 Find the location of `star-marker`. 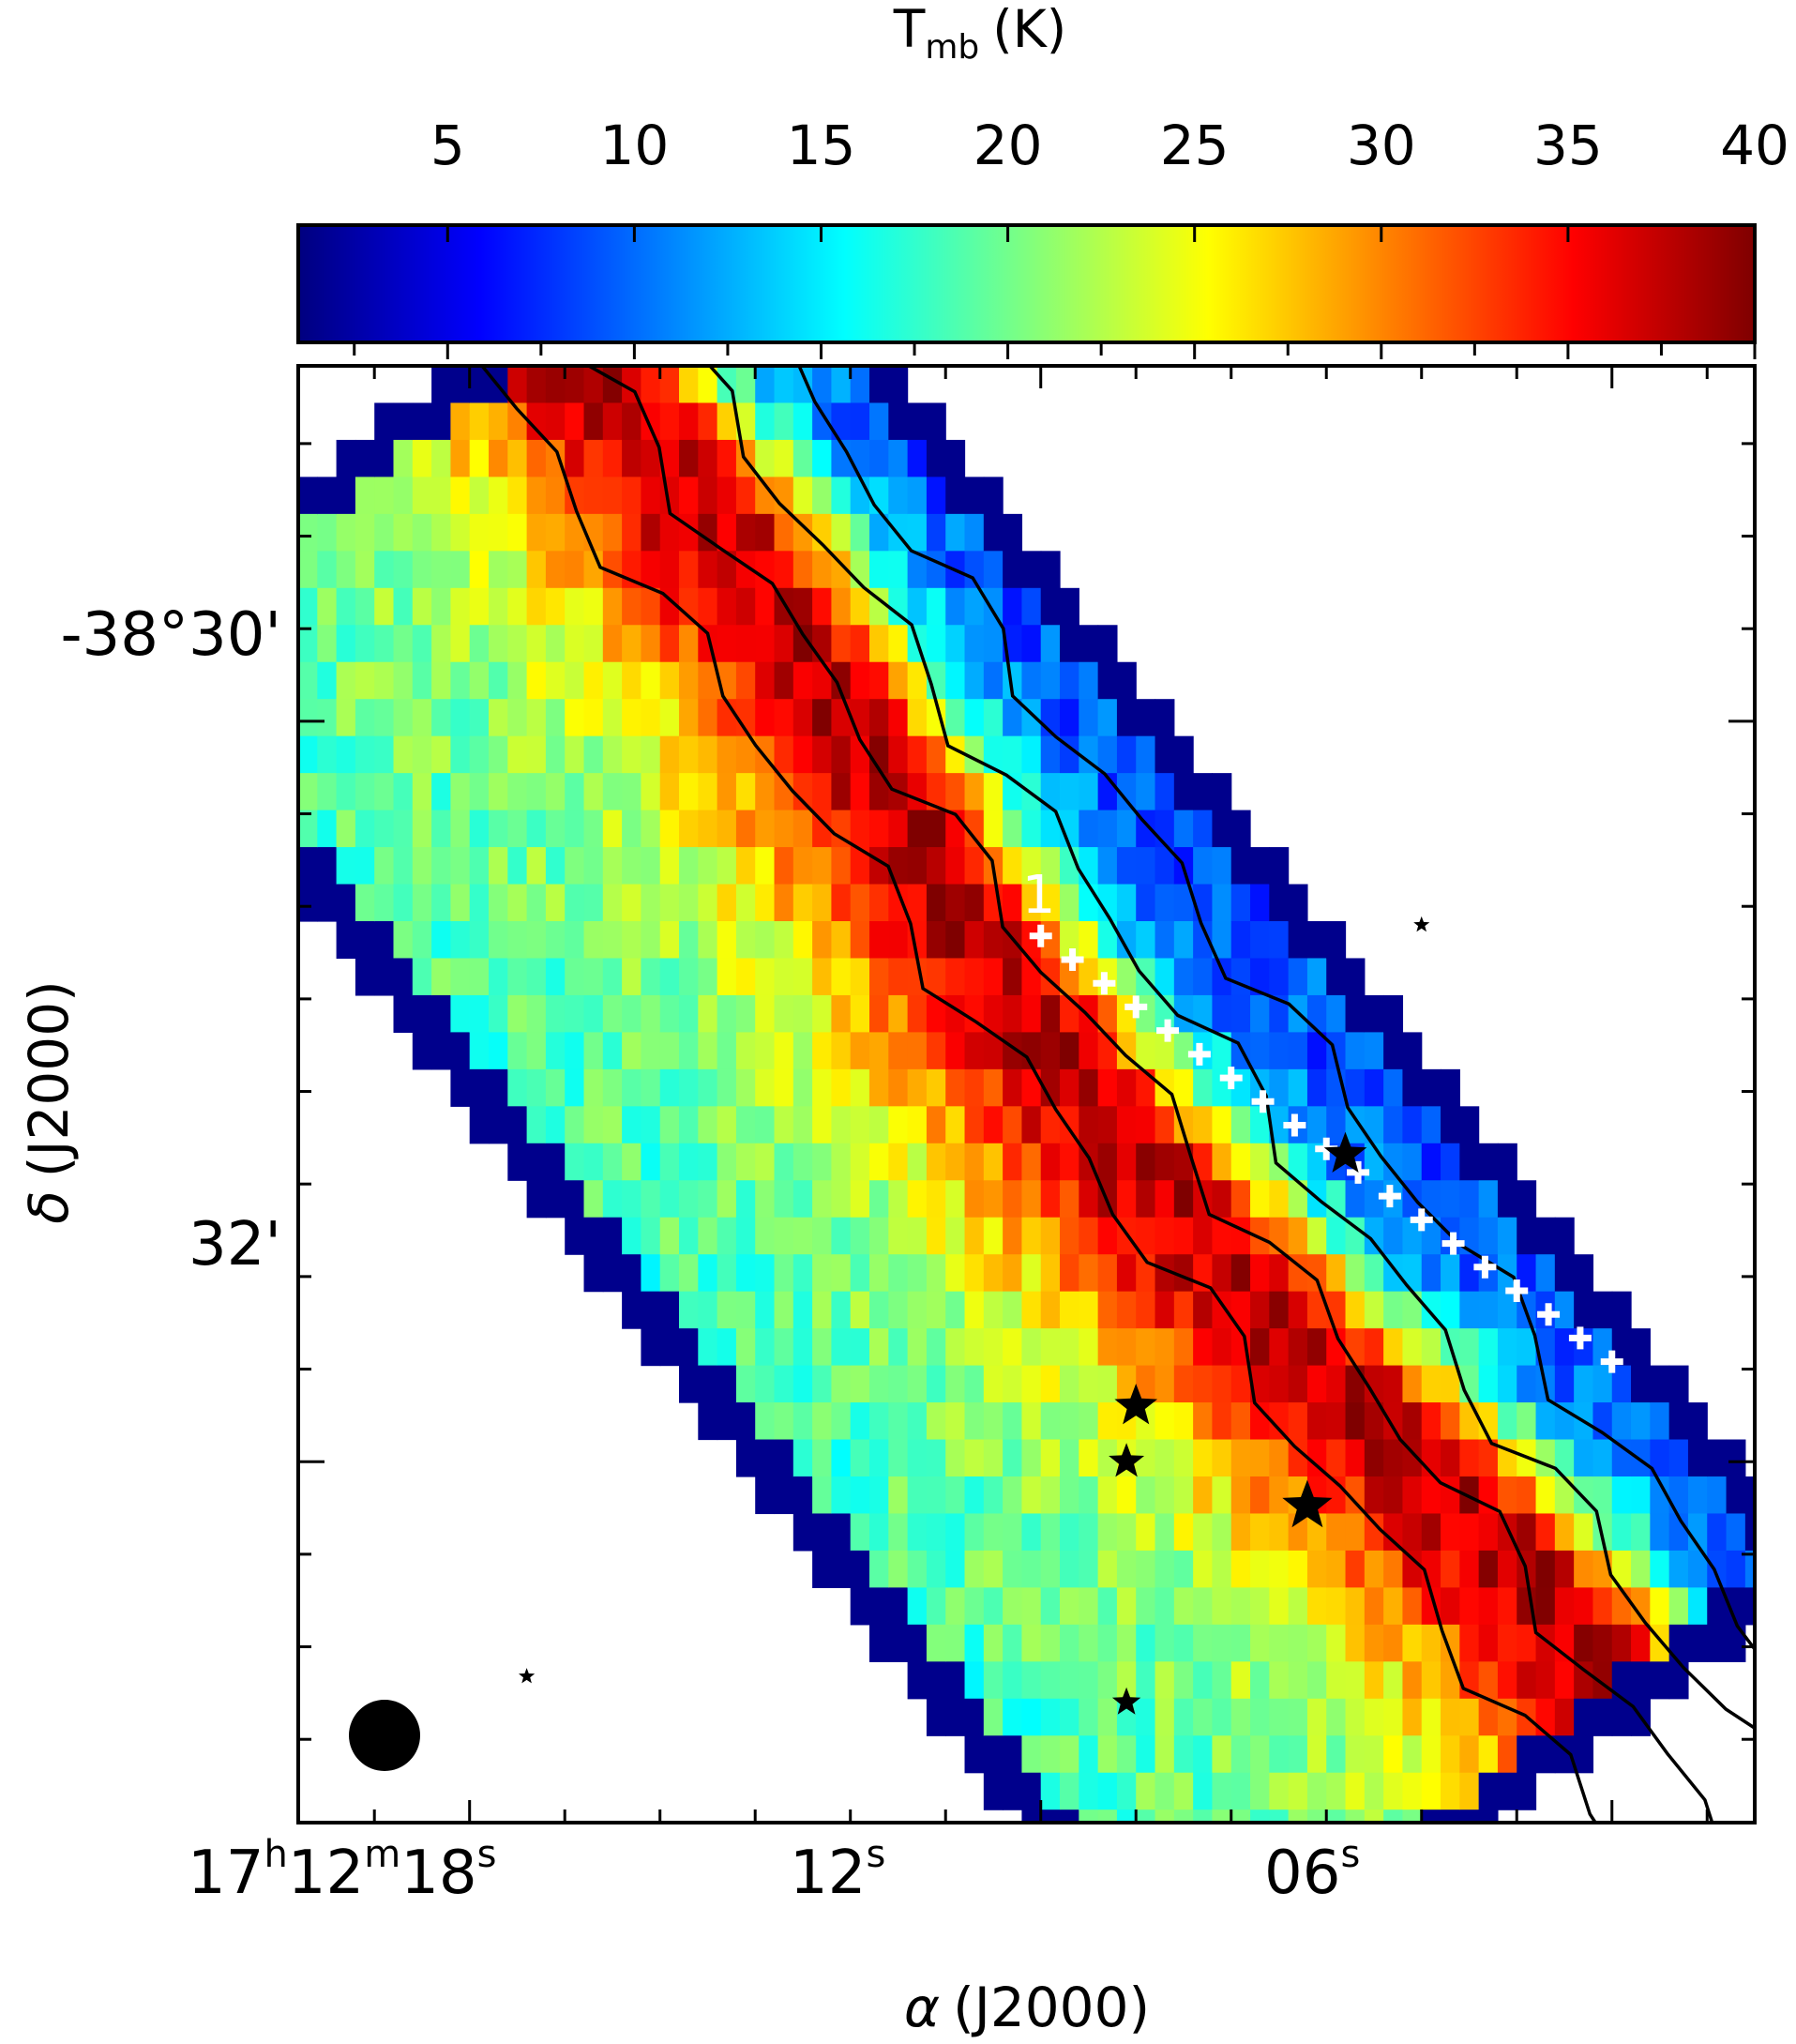

star-marker is located at coordinates (527, 1676).